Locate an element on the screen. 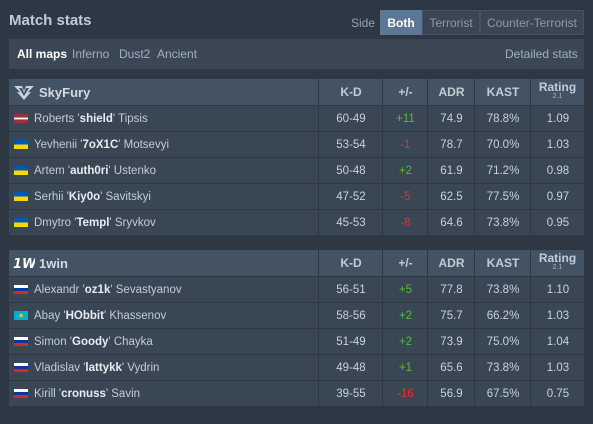  side-terrorist-button: Terrorist is located at coordinates (451, 22).